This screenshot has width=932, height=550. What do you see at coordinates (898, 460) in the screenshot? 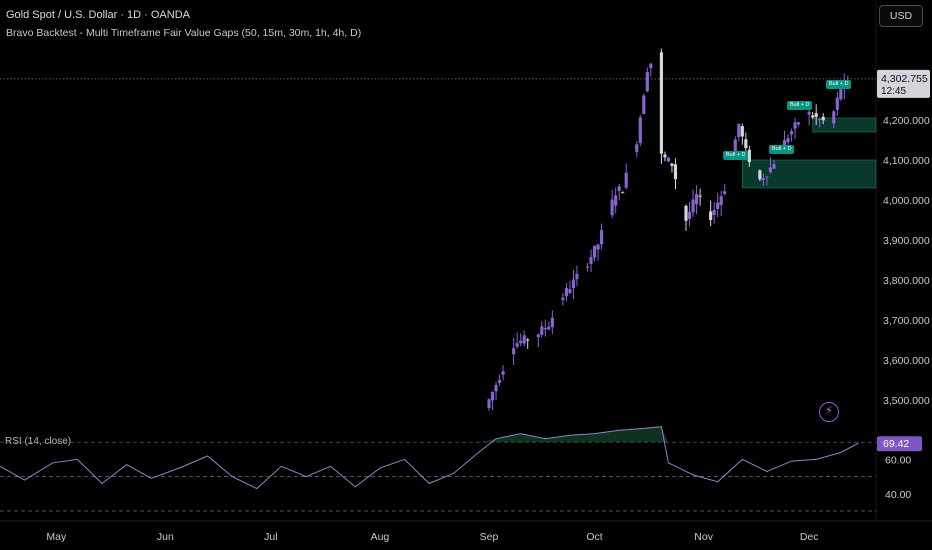
I see `rsi-tick-label: 60.00` at bounding box center [898, 460].